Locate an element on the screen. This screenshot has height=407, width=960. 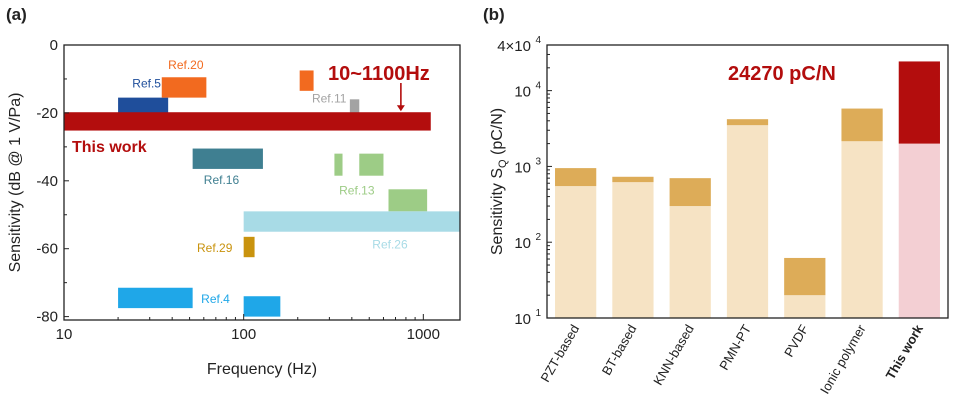
y-tick-exp-b-2: 3 is located at coordinates (538, 161).